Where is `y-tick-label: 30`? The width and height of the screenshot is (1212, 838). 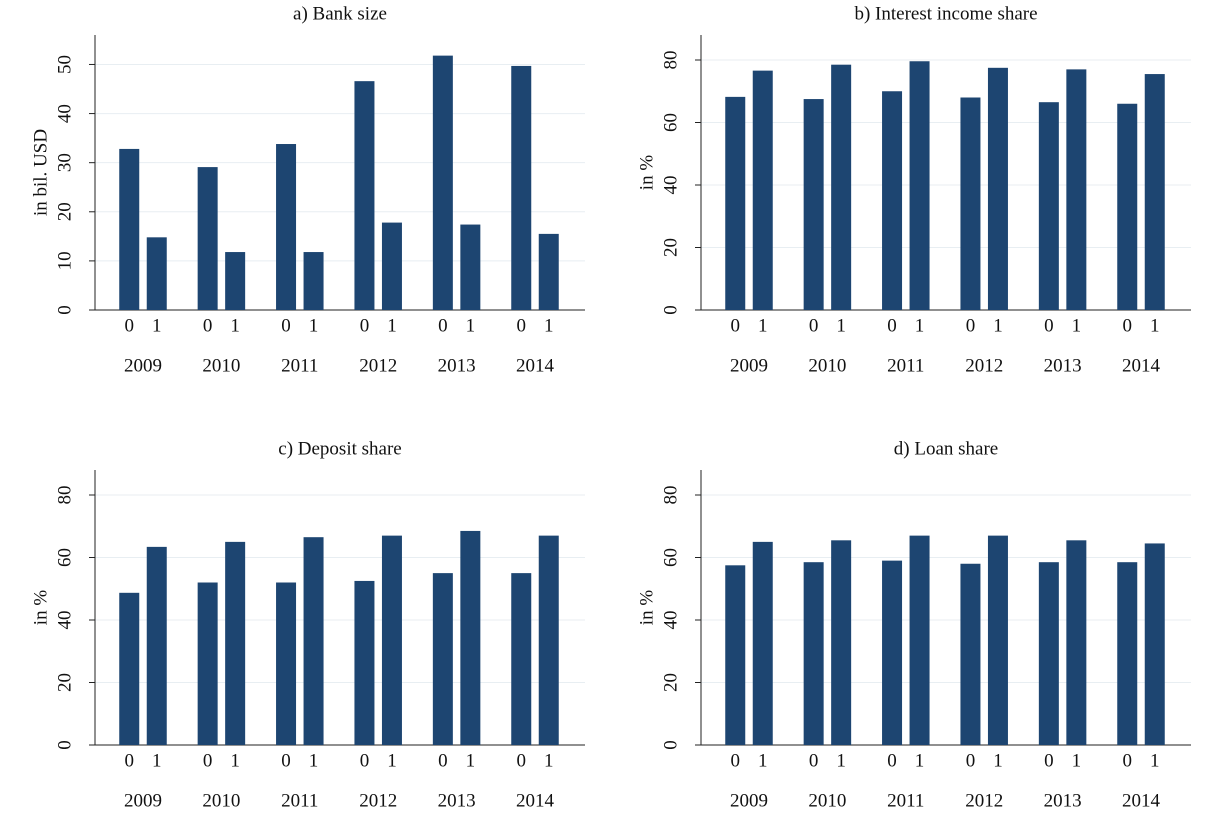
y-tick-label: 30 is located at coordinates (64, 162).